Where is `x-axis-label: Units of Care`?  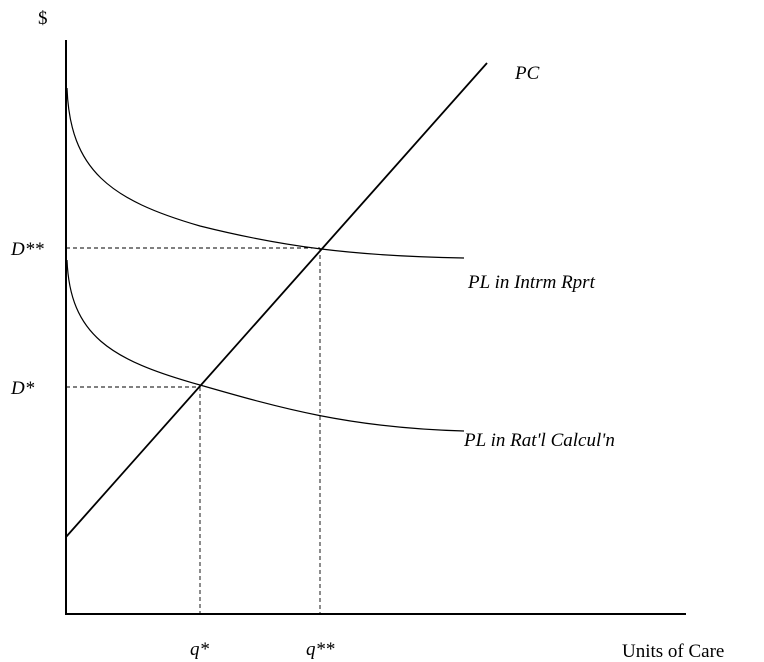 x-axis-label: Units of Care is located at coordinates (673, 651).